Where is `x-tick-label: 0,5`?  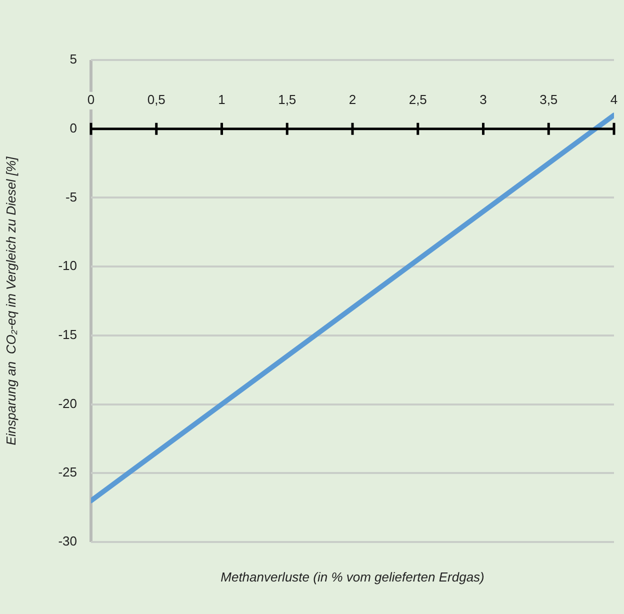
x-tick-label: 0,5 is located at coordinates (156, 100).